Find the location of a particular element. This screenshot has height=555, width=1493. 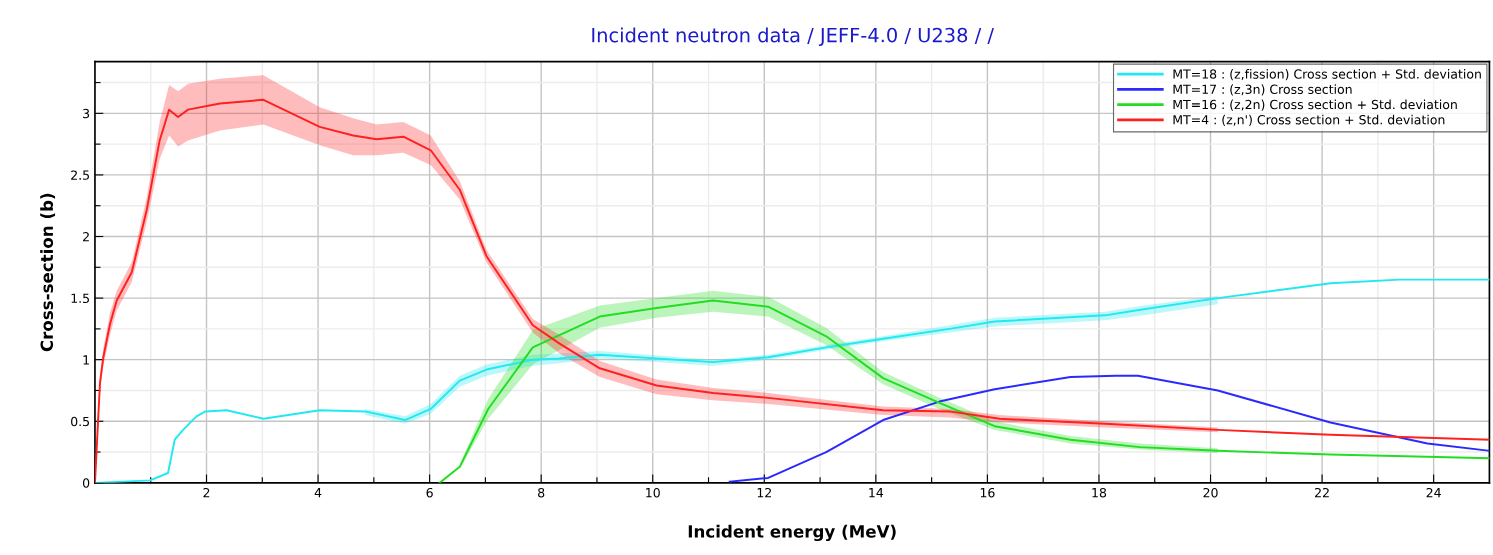

x-tick-label: 10 is located at coordinates (653, 492).